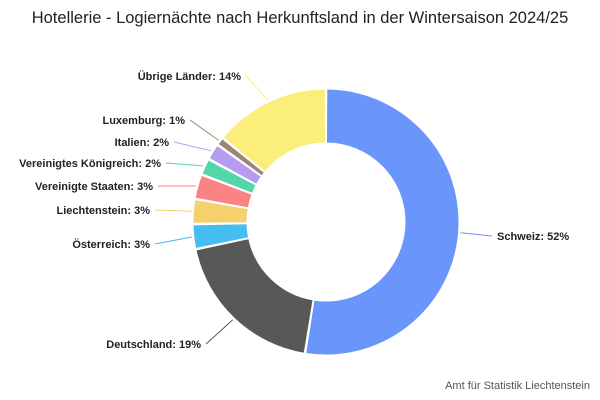 The height and width of the screenshot is (400, 600). I want to click on slice-vereinigte-staaten, so click(223, 191).